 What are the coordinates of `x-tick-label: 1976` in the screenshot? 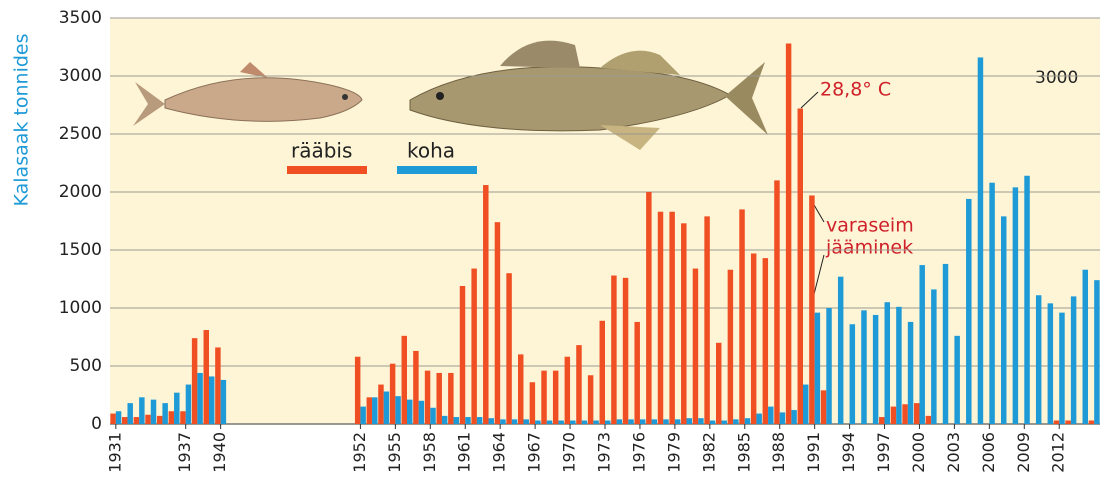 It's located at (638, 452).